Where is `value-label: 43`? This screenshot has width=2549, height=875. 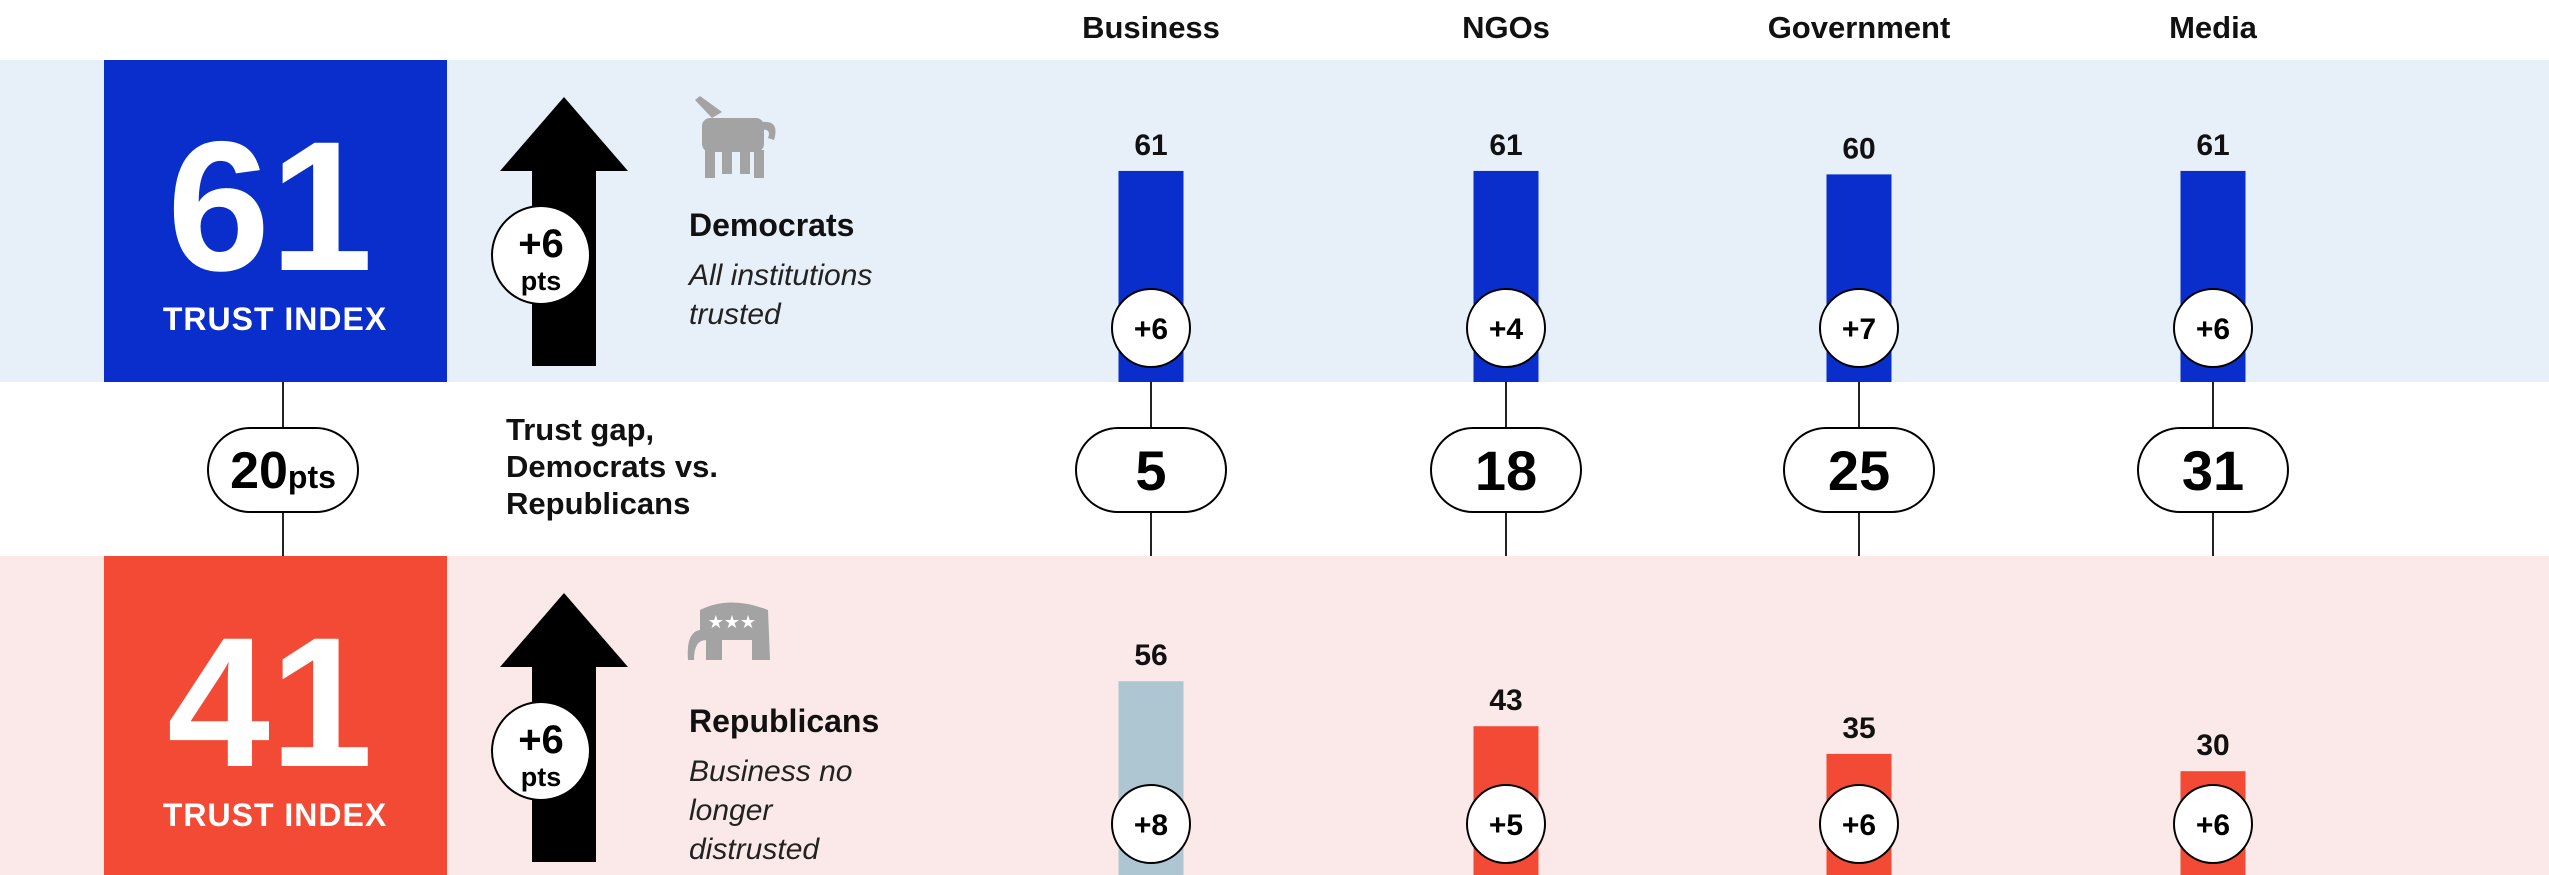
value-label: 43 is located at coordinates (1505, 700).